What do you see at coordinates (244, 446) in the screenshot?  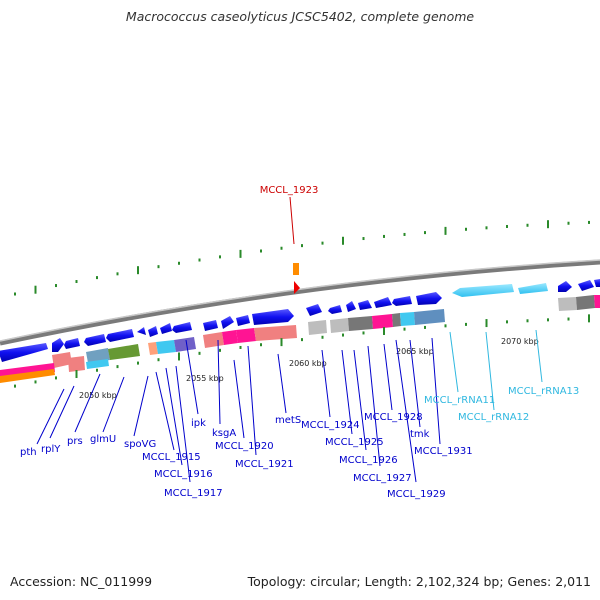 I see `gene-label: MCCL_1920` at bounding box center [244, 446].